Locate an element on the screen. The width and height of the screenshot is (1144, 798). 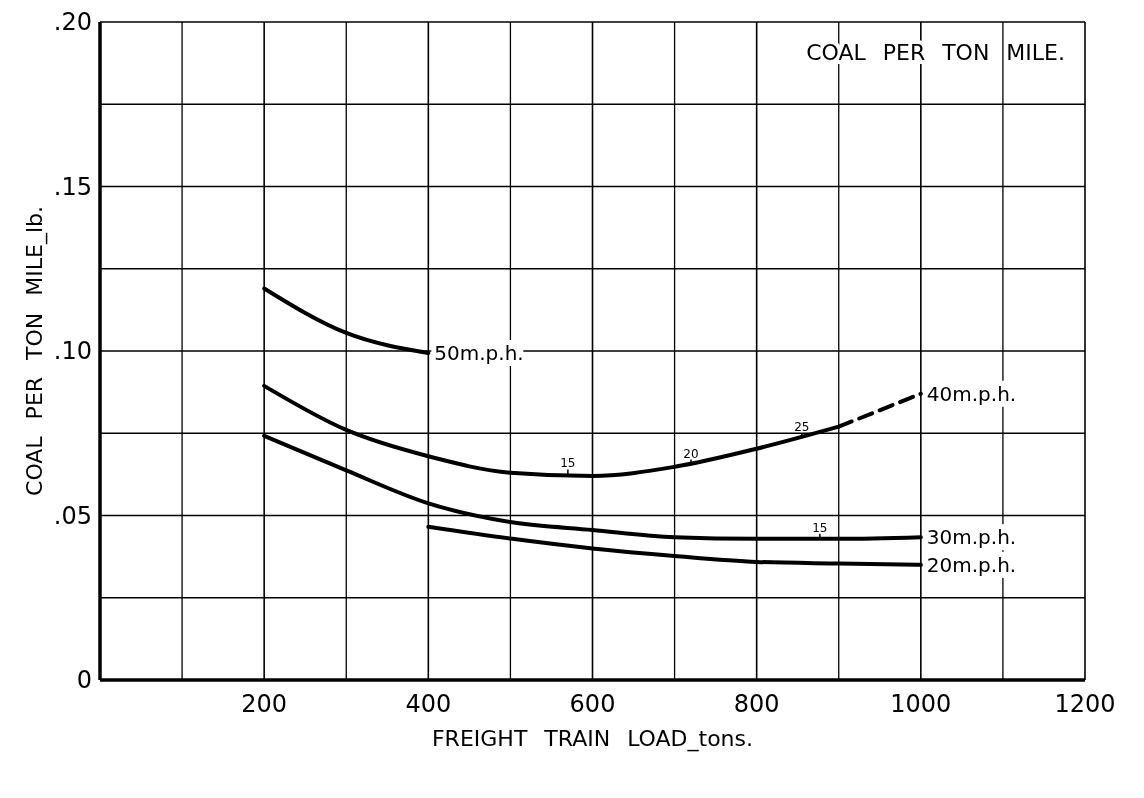
x-tick-label: 1000 is located at coordinates (921, 704).